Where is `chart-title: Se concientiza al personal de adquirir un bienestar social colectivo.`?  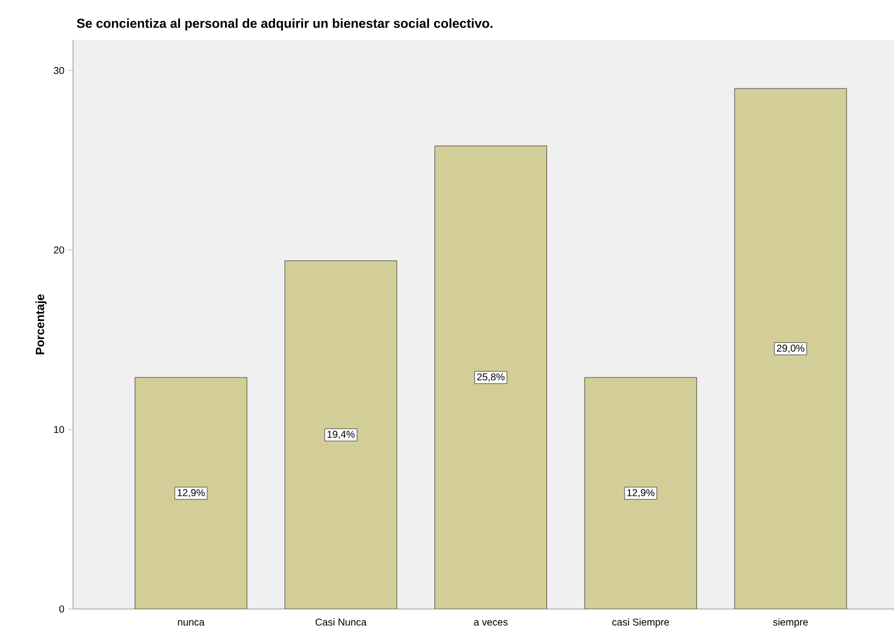
chart-title: Se concientiza al personal de adquirir un bienestar social colectivo. is located at coordinates (284, 24).